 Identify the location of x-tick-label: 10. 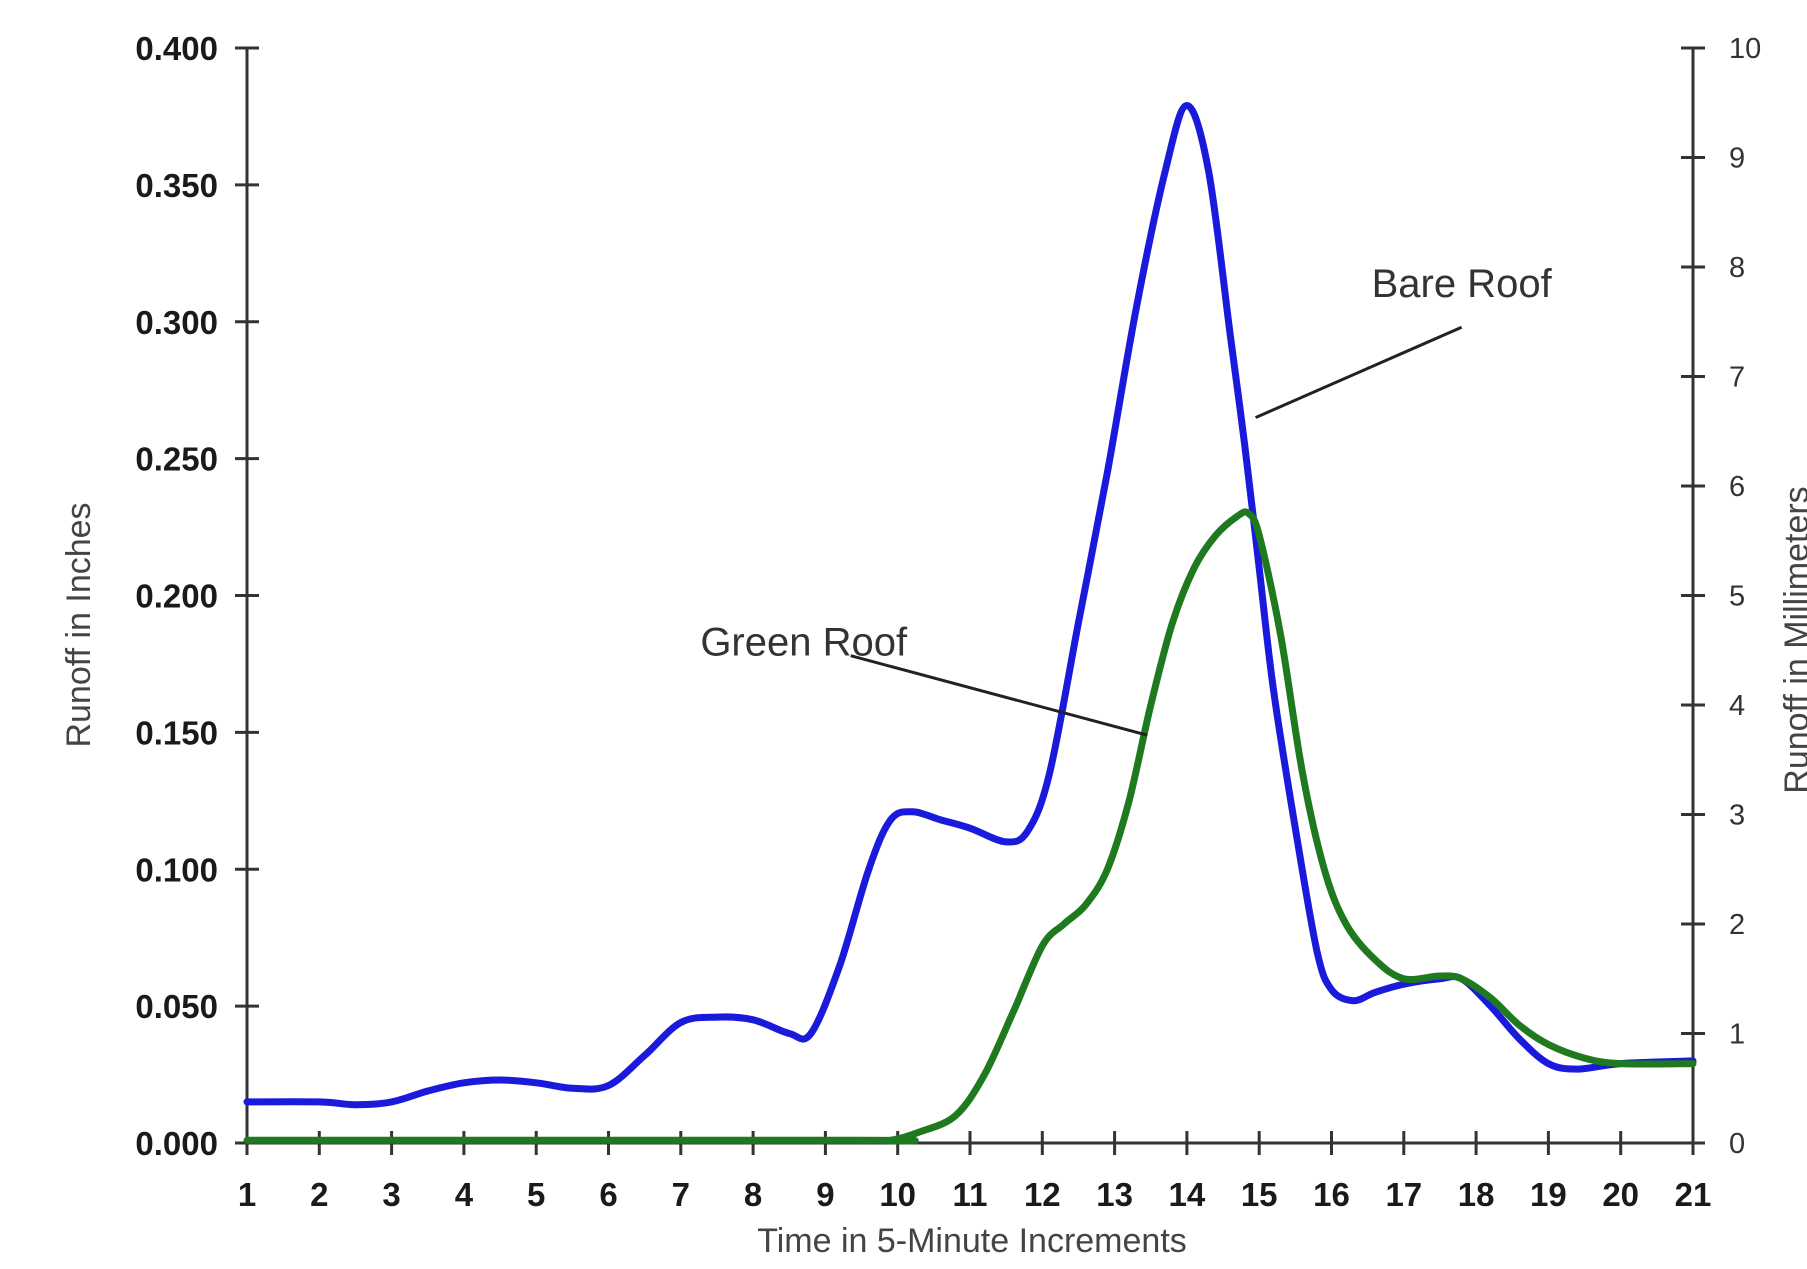
(897, 1194).